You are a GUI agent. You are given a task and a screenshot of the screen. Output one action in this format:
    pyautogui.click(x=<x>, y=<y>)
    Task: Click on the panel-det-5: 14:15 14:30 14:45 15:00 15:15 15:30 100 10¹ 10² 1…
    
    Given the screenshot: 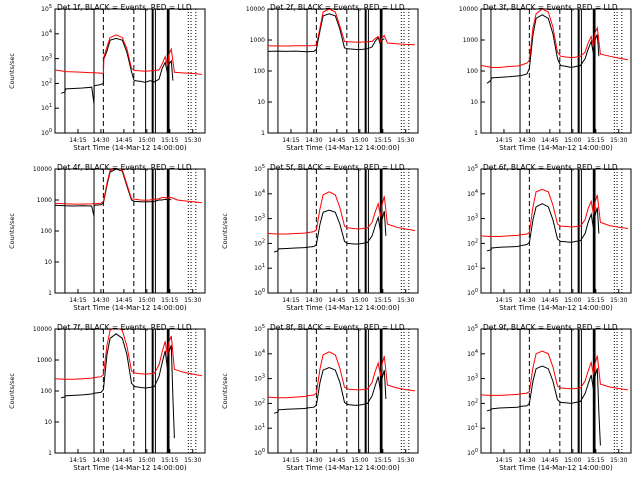 What is the action you would take?
    pyautogui.click(x=320, y=237)
    